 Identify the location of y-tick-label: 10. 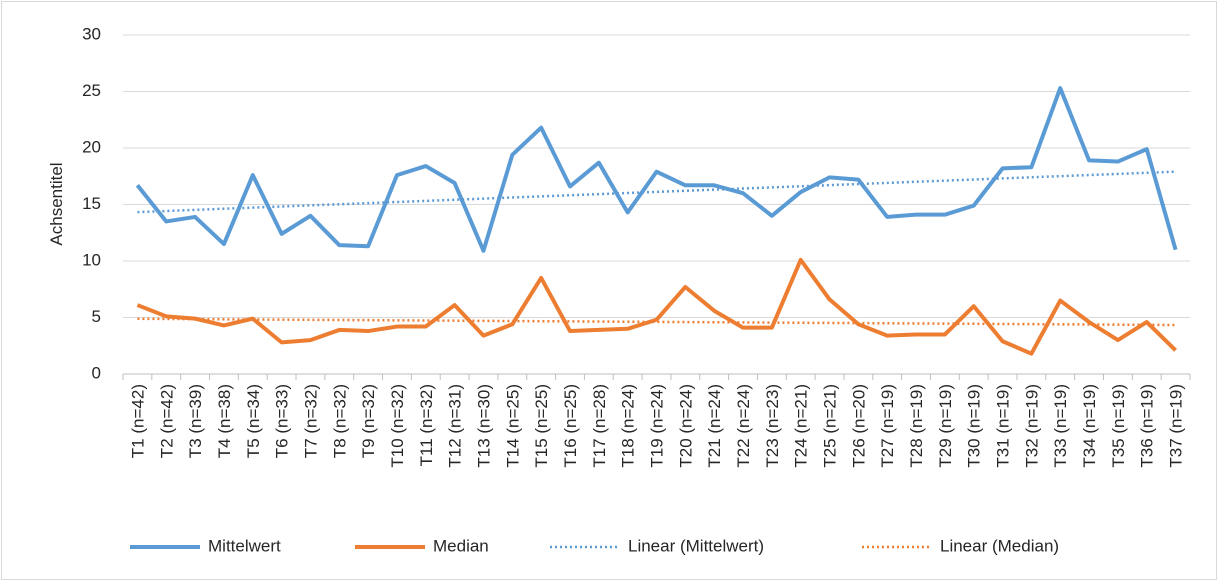
(91, 259).